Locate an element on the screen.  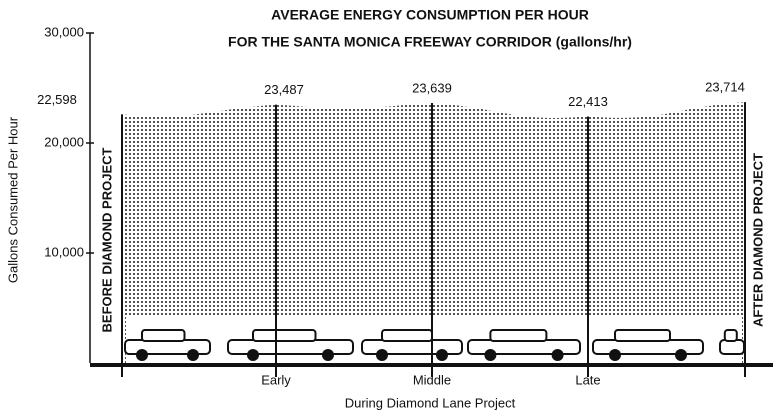
y-tick-label: 20,000 is located at coordinates (64, 141).